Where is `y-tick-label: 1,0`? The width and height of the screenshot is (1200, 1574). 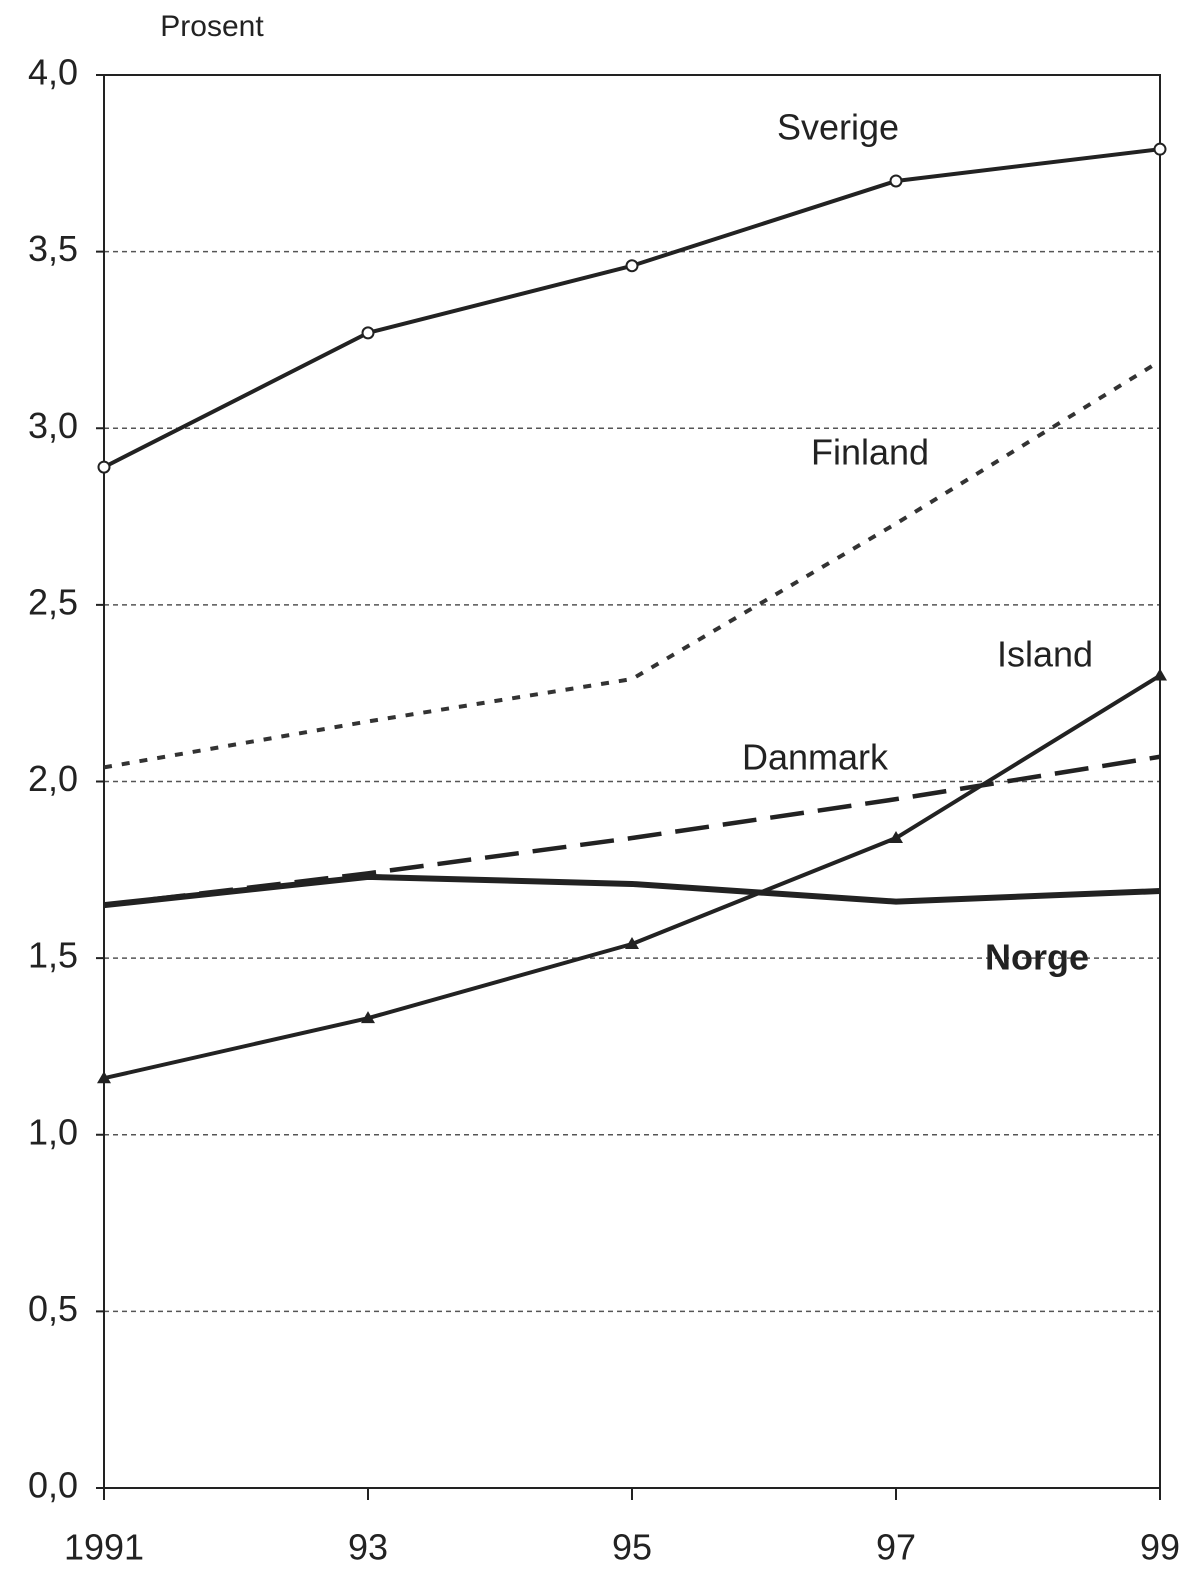 y-tick-label: 1,0 is located at coordinates (53, 1131).